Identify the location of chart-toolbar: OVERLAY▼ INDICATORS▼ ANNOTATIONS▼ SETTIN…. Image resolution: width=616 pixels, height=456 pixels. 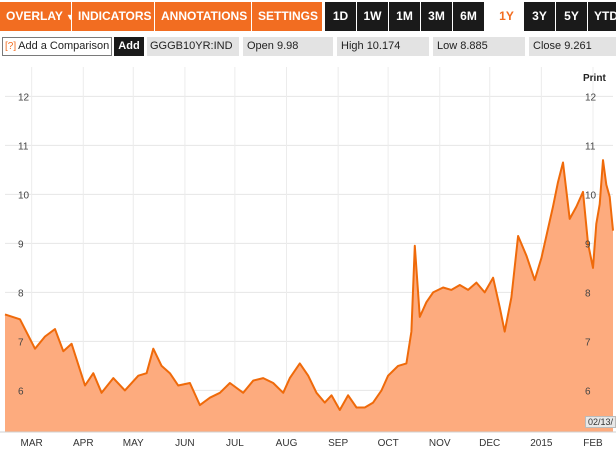
(308, 16).